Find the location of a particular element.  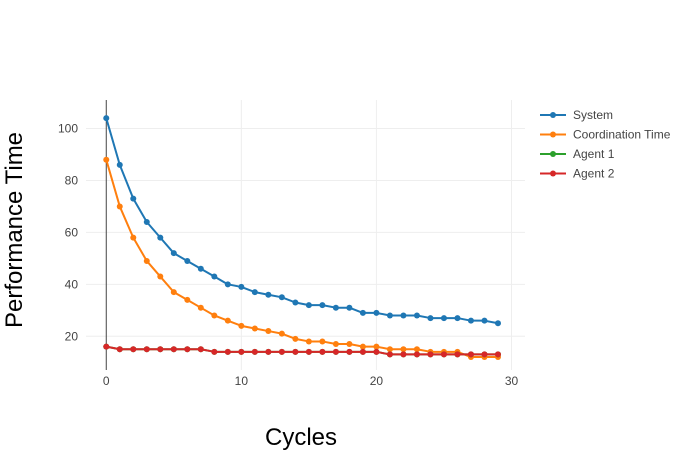

x-tick-label: 10 is located at coordinates (242, 381).